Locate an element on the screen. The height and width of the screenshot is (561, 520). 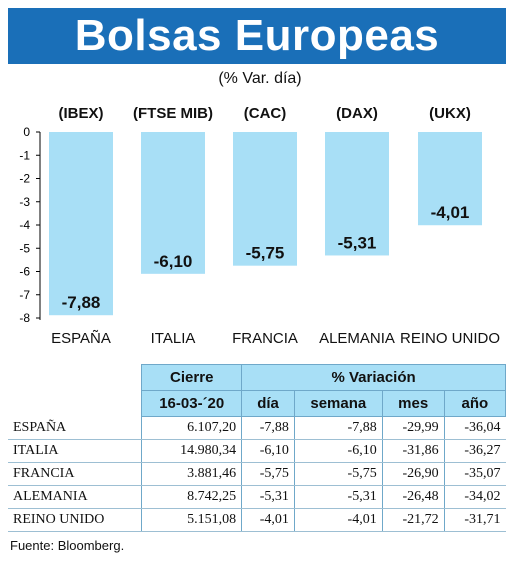
row-semana: -6,10 is located at coordinates (338, 451).